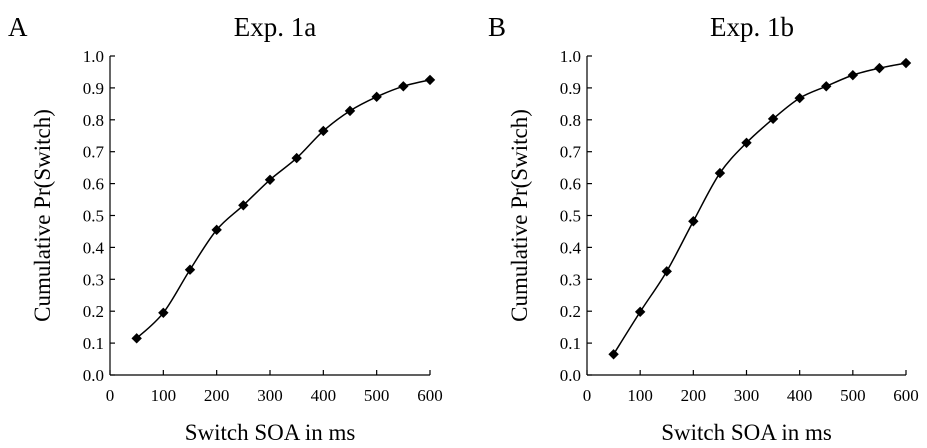 The image size is (927, 448). Describe the element at coordinates (752, 27) in the screenshot. I see `chart-title: Exp. 1b` at that location.